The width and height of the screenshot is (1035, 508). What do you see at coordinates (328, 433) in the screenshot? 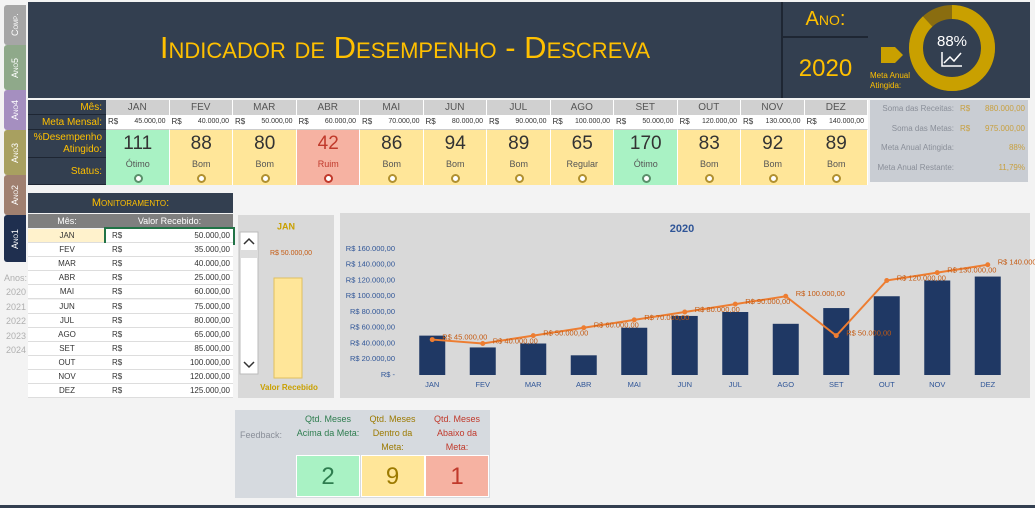
I see `feedback-head: Qtd. Meses Acima da Meta:` at bounding box center [328, 433].